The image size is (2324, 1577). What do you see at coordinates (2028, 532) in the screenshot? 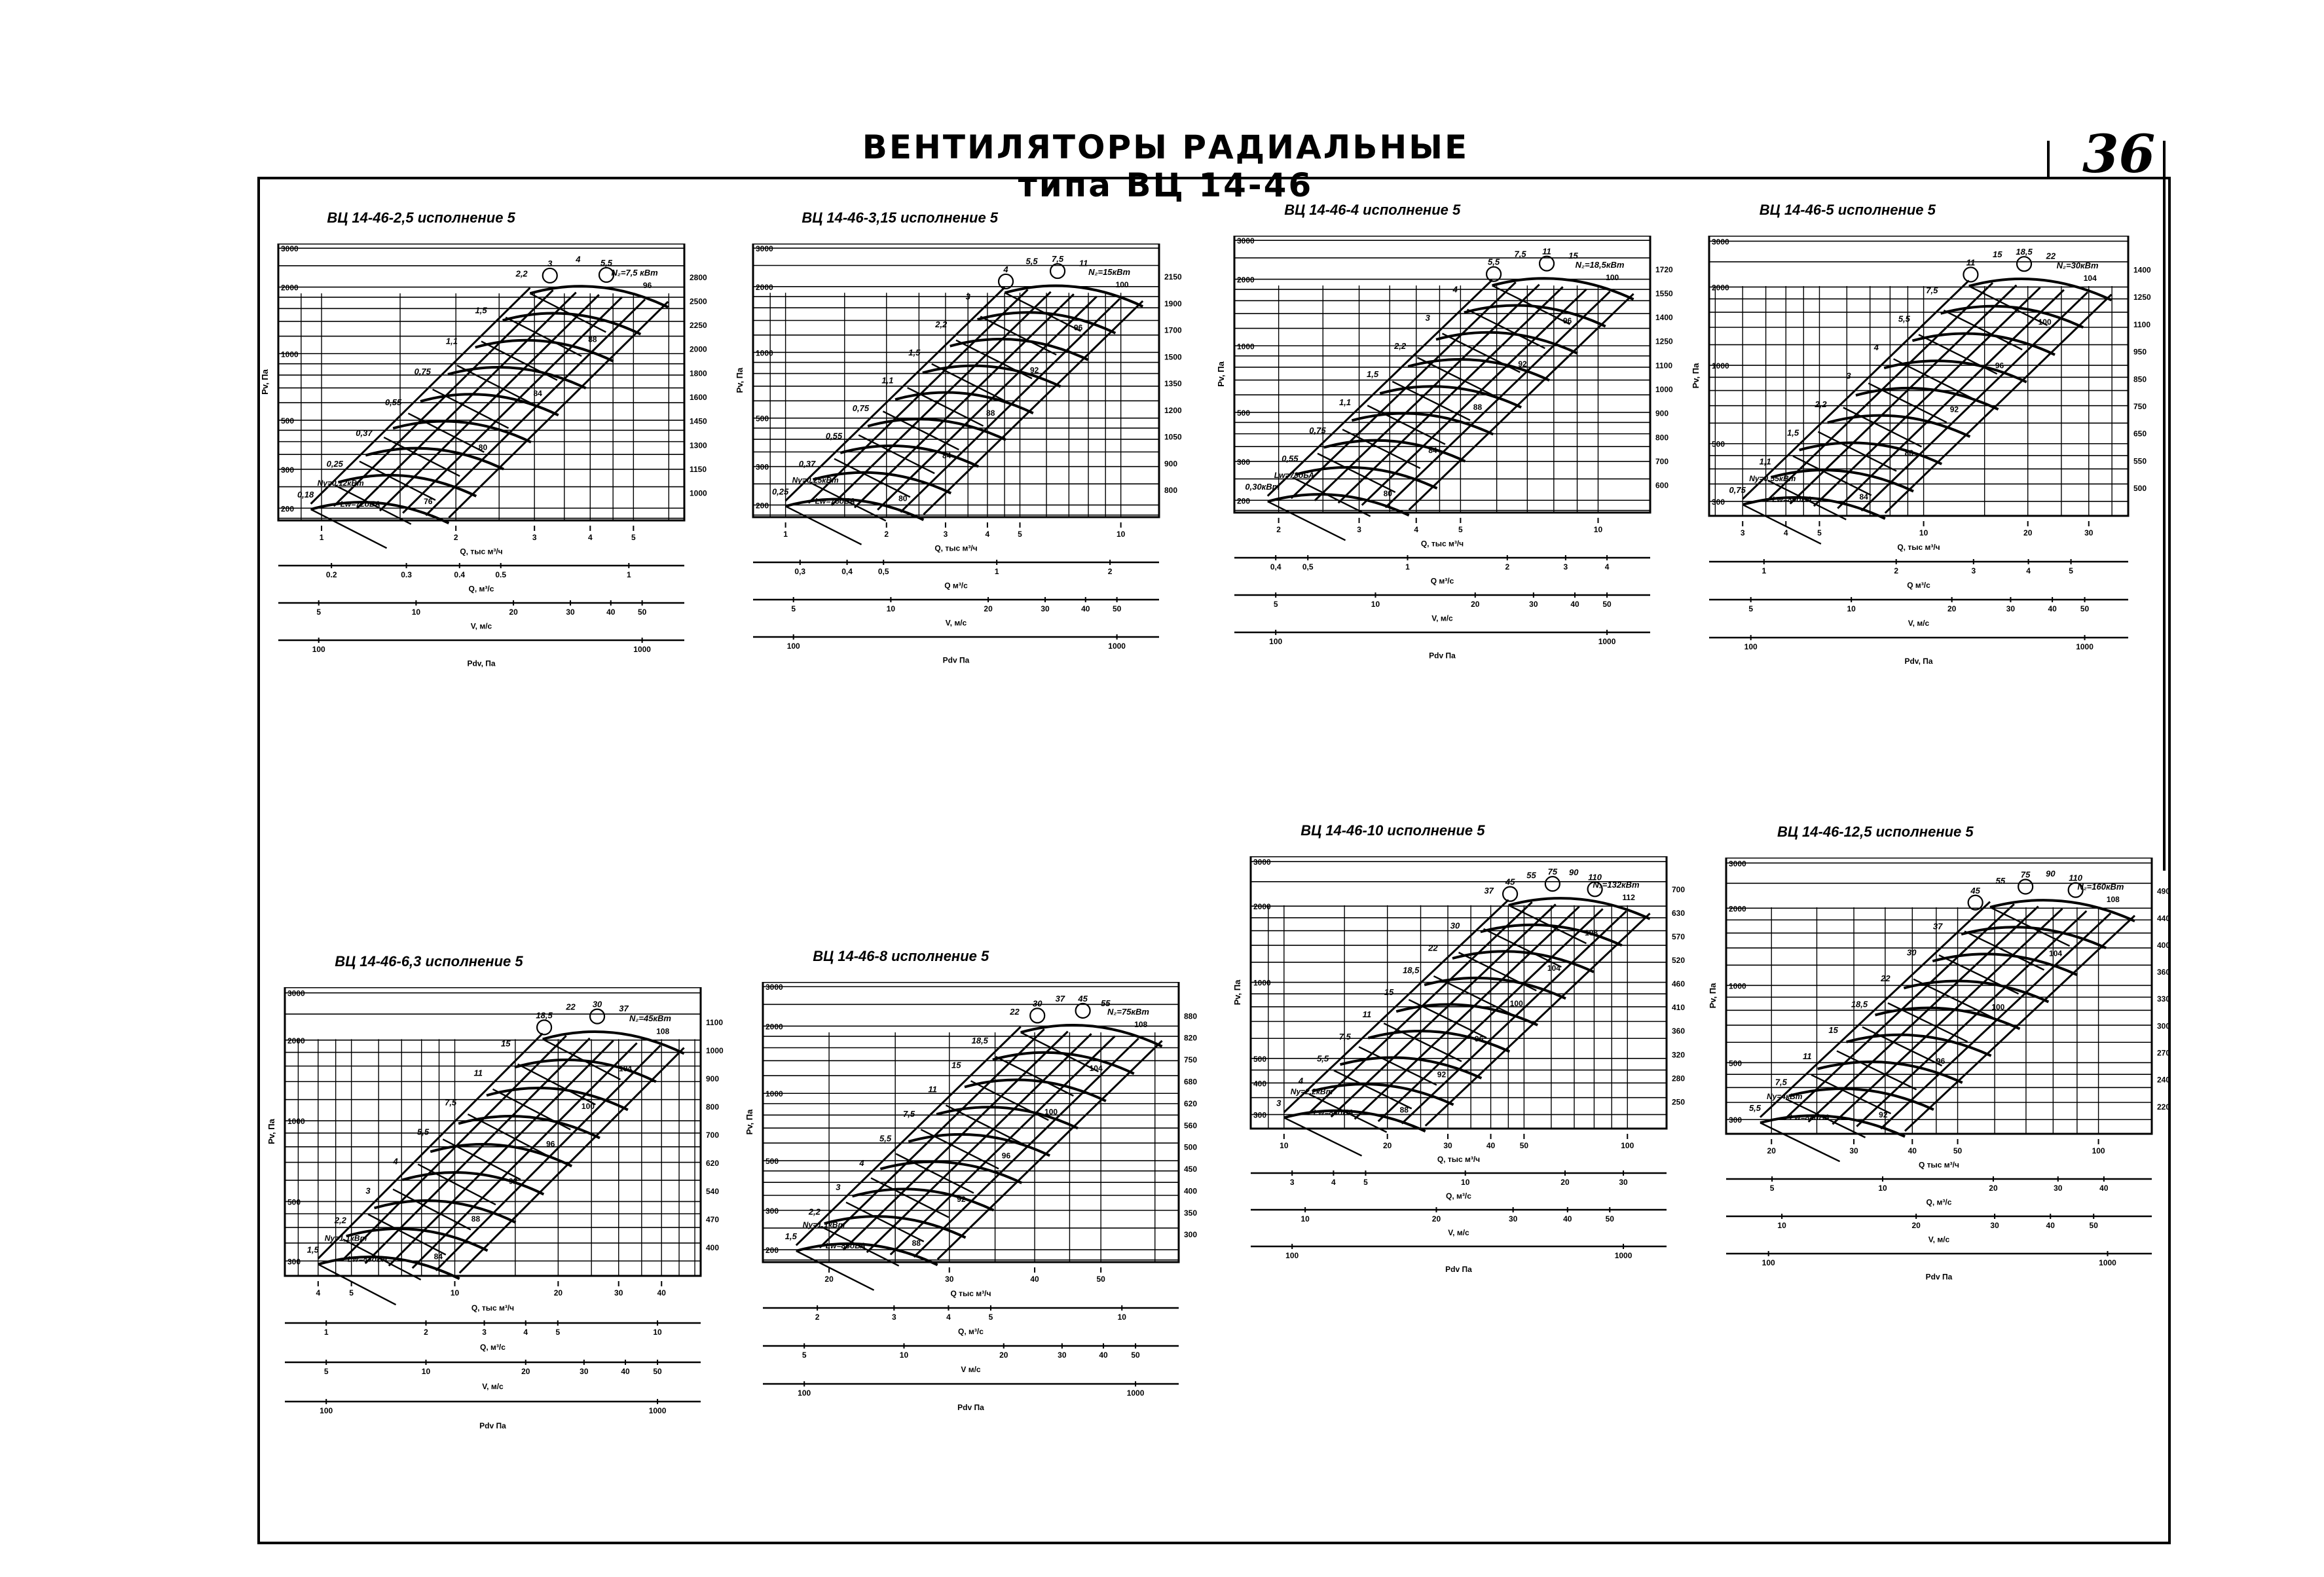
I see `x-tick-label: 20` at bounding box center [2028, 532].